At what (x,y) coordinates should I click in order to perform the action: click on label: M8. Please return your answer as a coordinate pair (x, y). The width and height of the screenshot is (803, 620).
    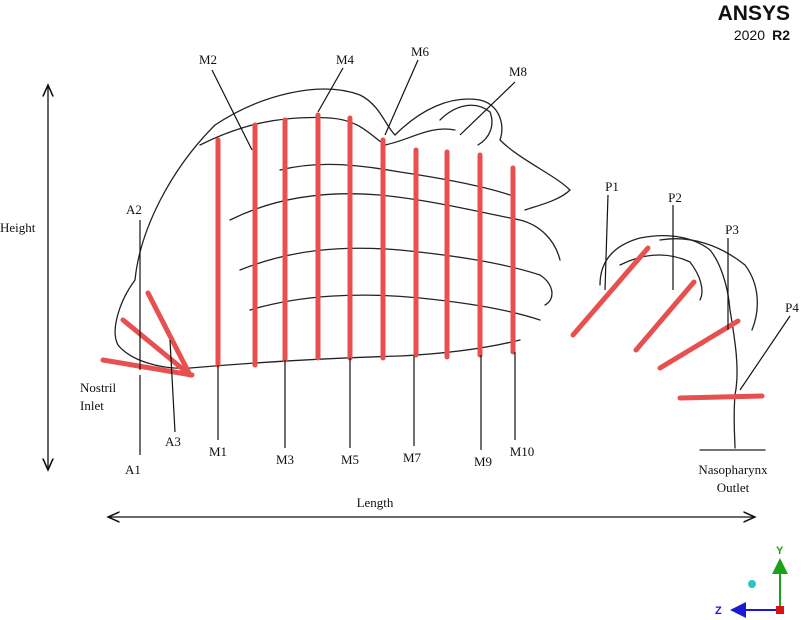
    Looking at the image, I should click on (518, 71).